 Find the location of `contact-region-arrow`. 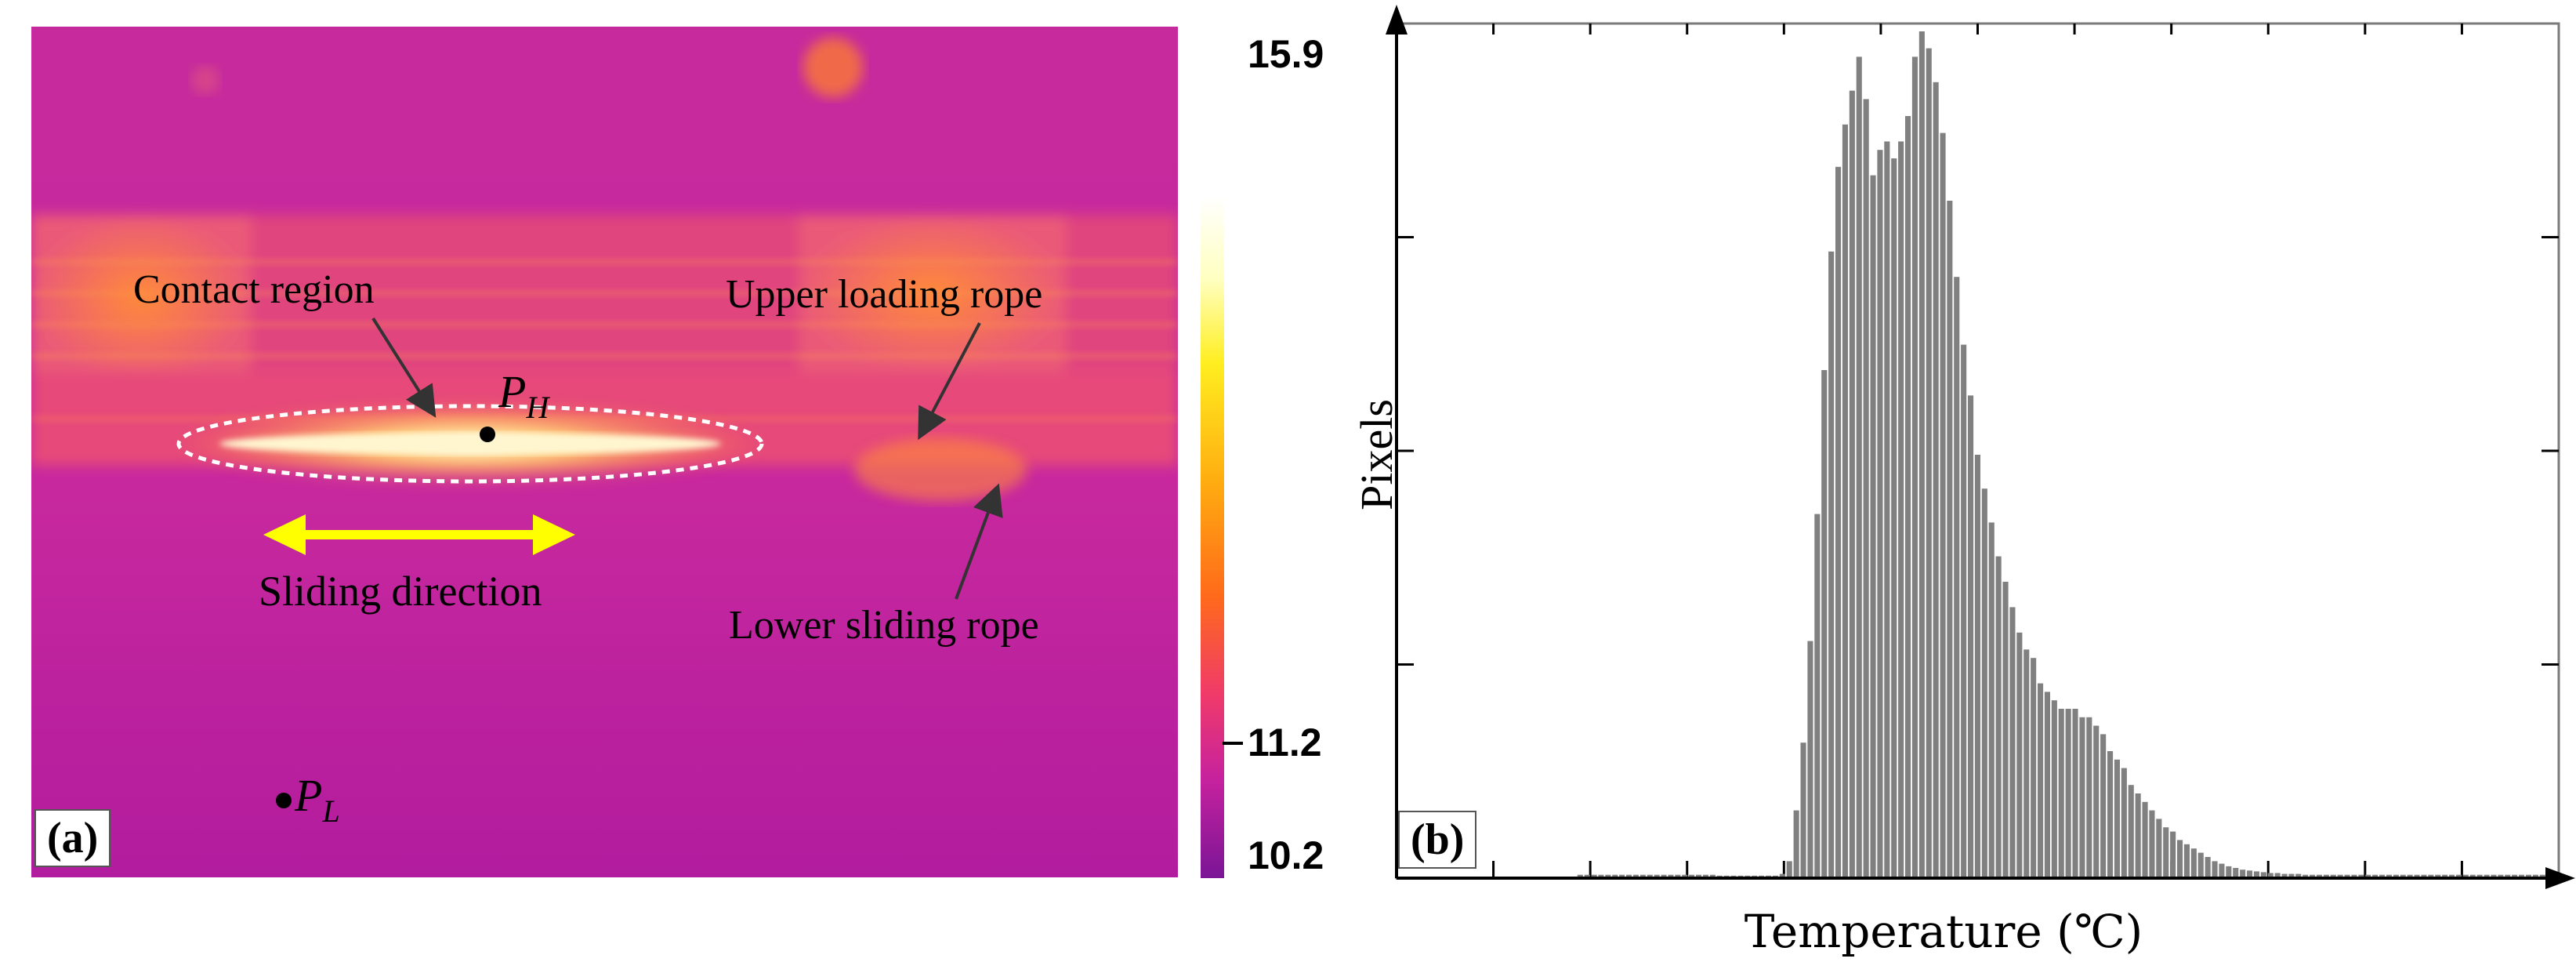

contact-region-arrow is located at coordinates (404, 367).